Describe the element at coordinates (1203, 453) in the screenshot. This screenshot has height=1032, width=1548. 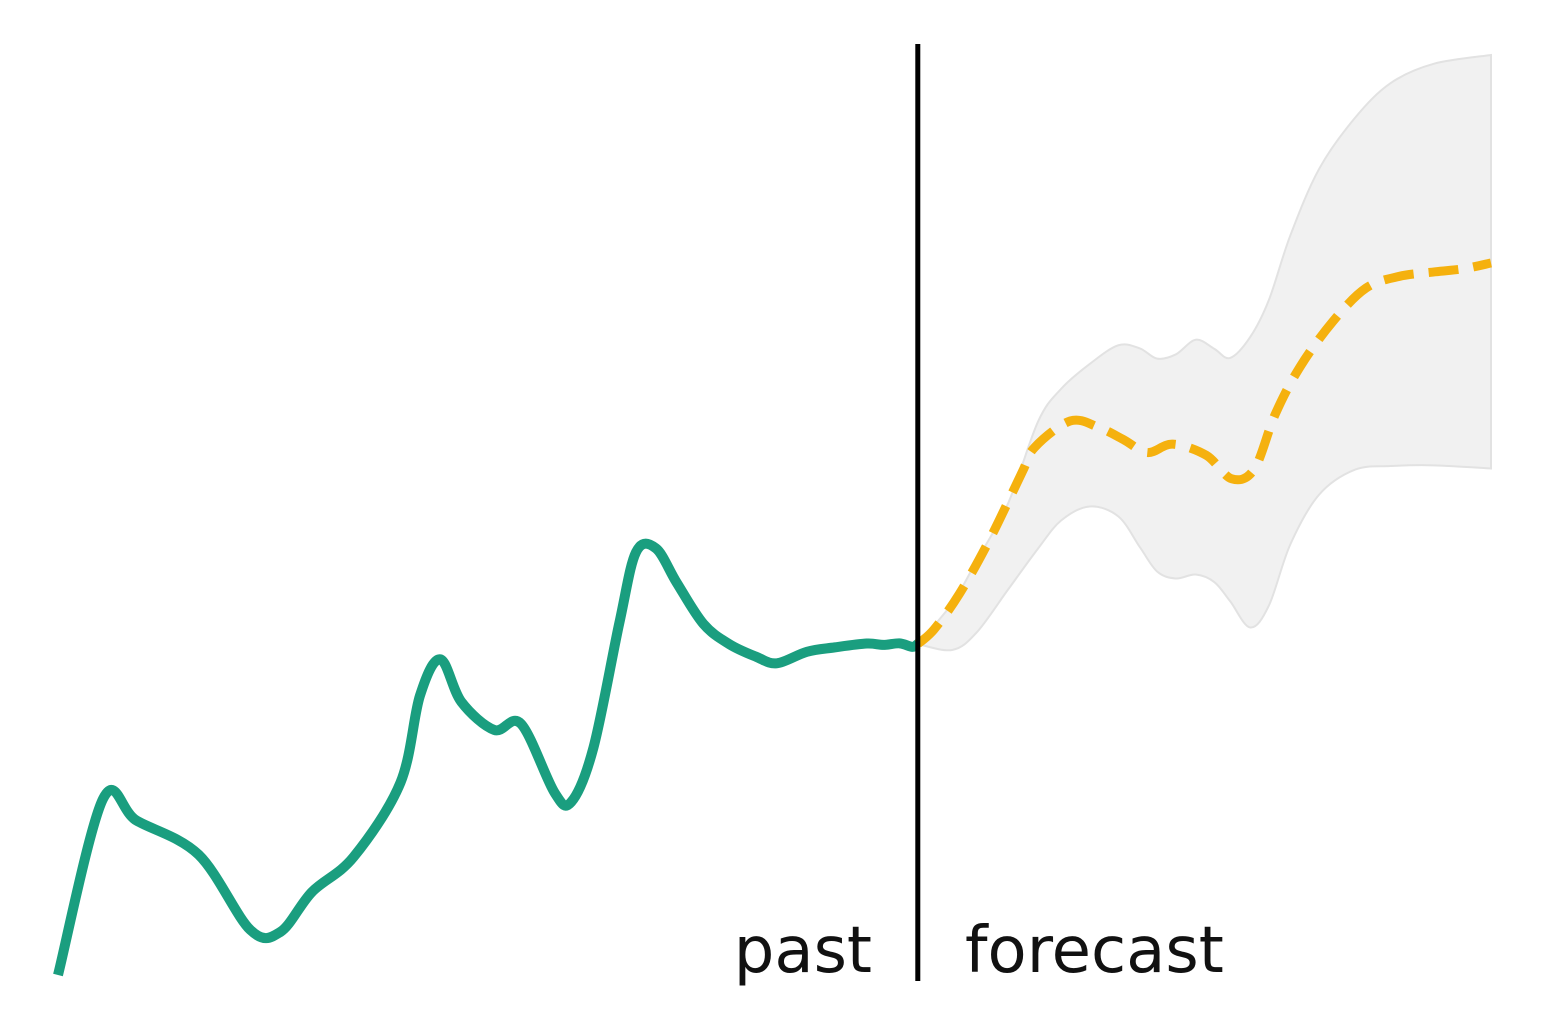
I see `forecast-series-line` at that location.